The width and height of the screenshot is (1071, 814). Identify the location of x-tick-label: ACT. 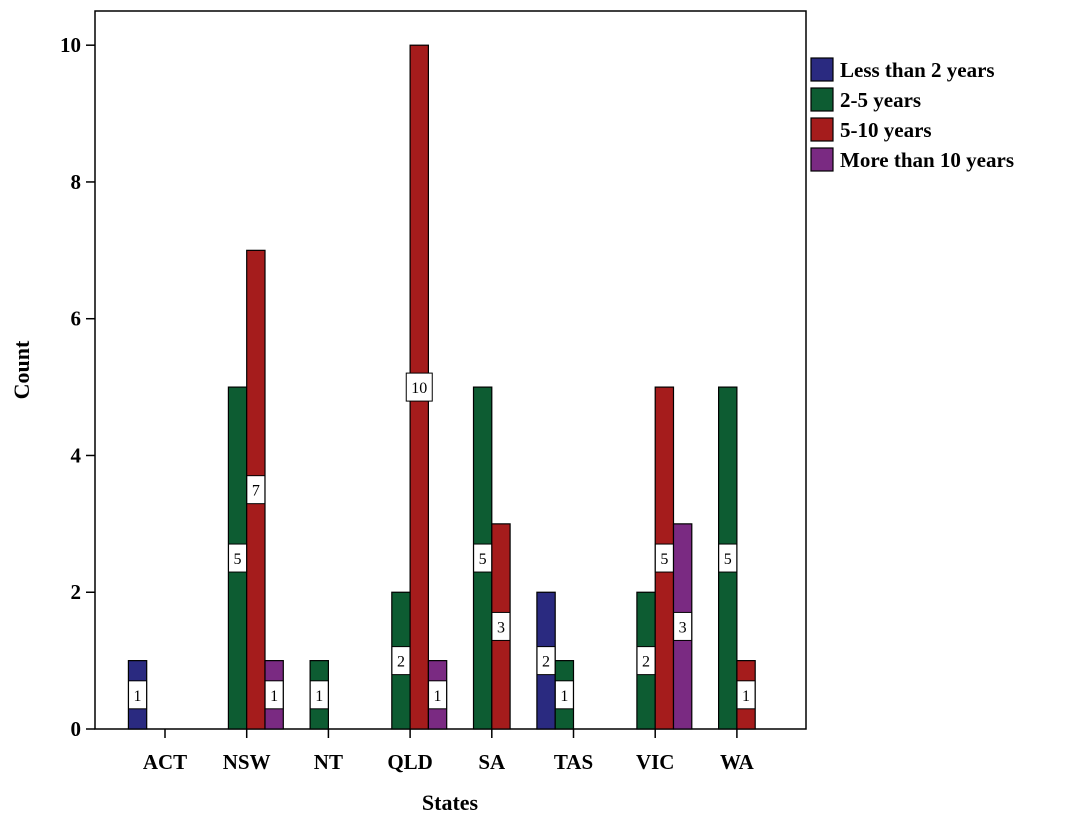
(165, 762).